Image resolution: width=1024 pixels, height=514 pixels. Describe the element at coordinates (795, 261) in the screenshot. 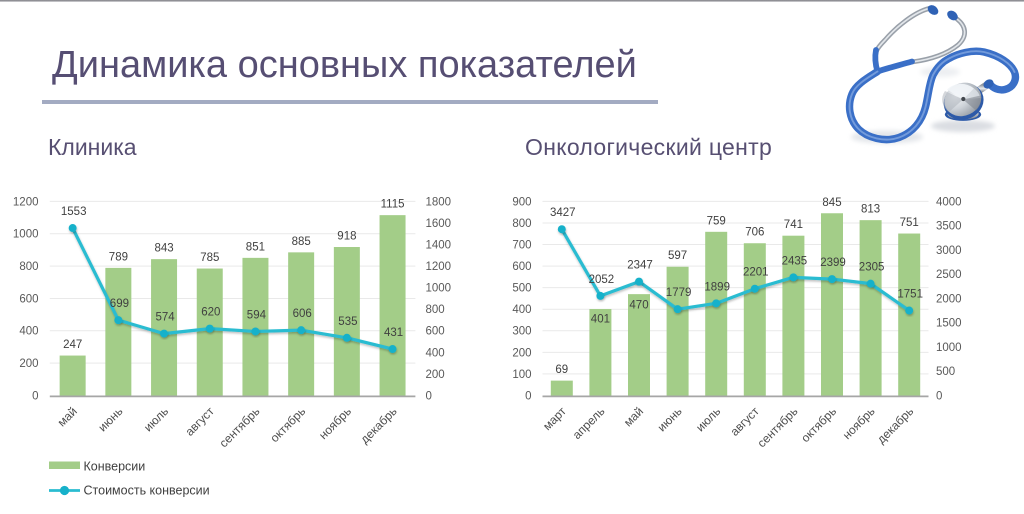

I see `svg-text: 2435` at that location.